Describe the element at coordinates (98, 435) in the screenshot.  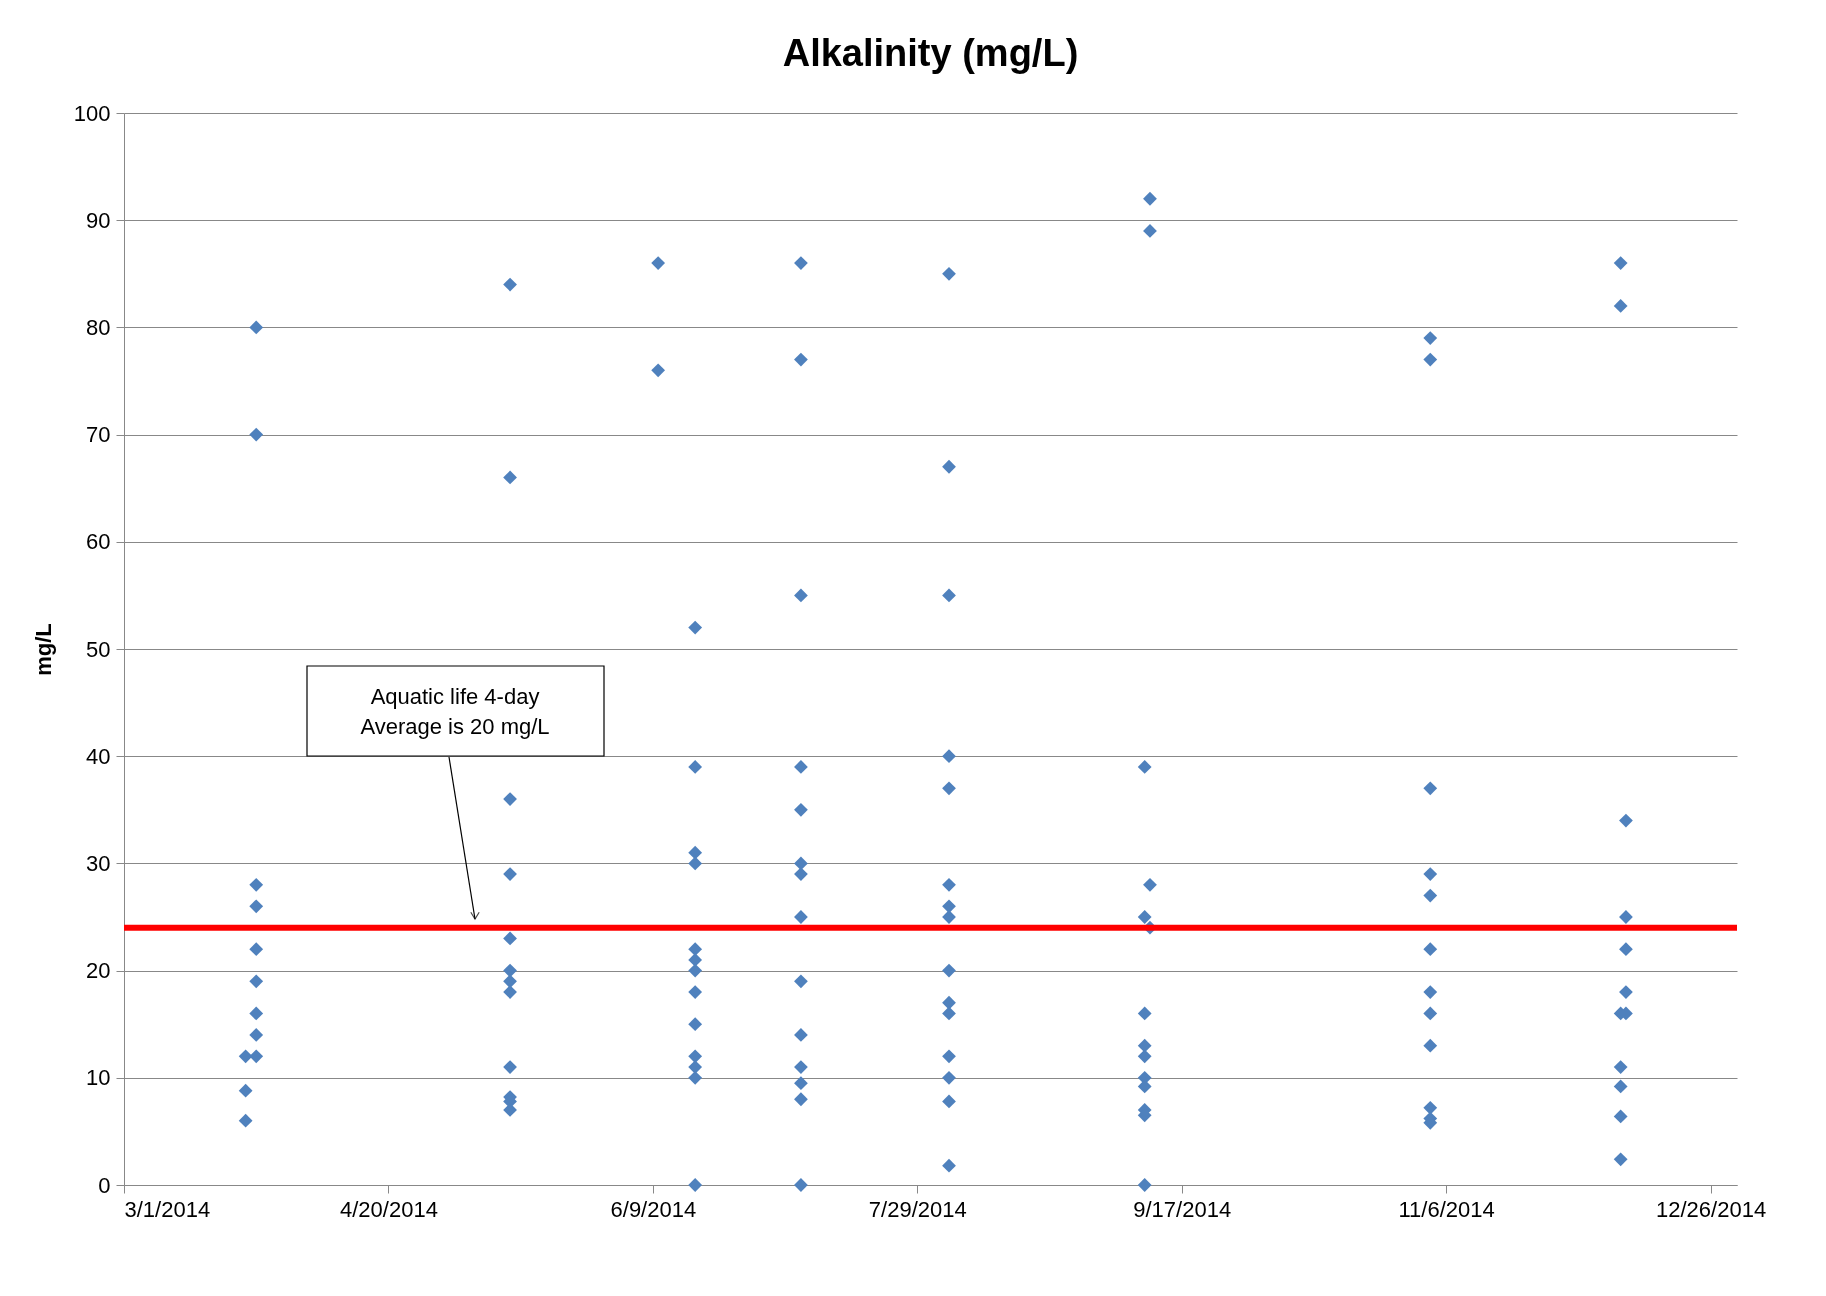
I see `y-tick-label: 70` at that location.